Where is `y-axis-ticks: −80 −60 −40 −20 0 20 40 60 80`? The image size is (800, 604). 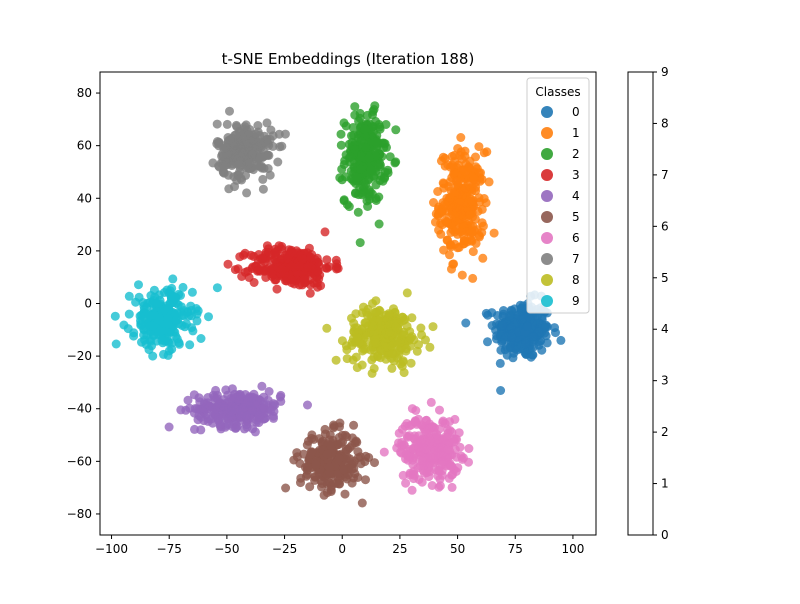 y-axis-ticks: −80 −60 −40 −20 0 20 40 60 80 is located at coordinates (83, 303).